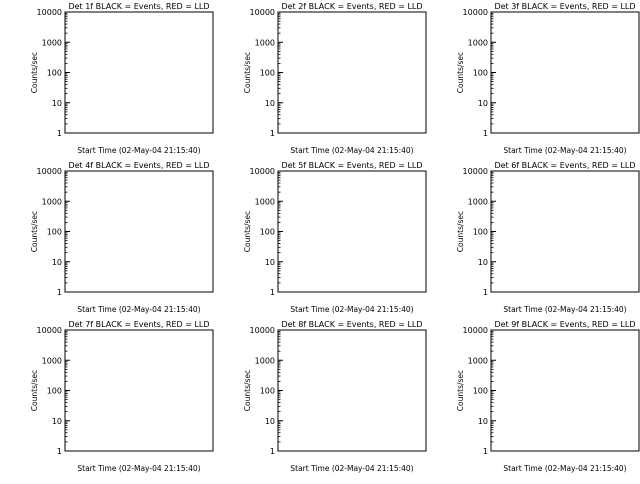 Image resolution: width=640 pixels, height=484 pixels. What do you see at coordinates (138, 324) in the screenshot?
I see `panel-title: Det 7f BLACK = Events, RED = LLD` at bounding box center [138, 324].